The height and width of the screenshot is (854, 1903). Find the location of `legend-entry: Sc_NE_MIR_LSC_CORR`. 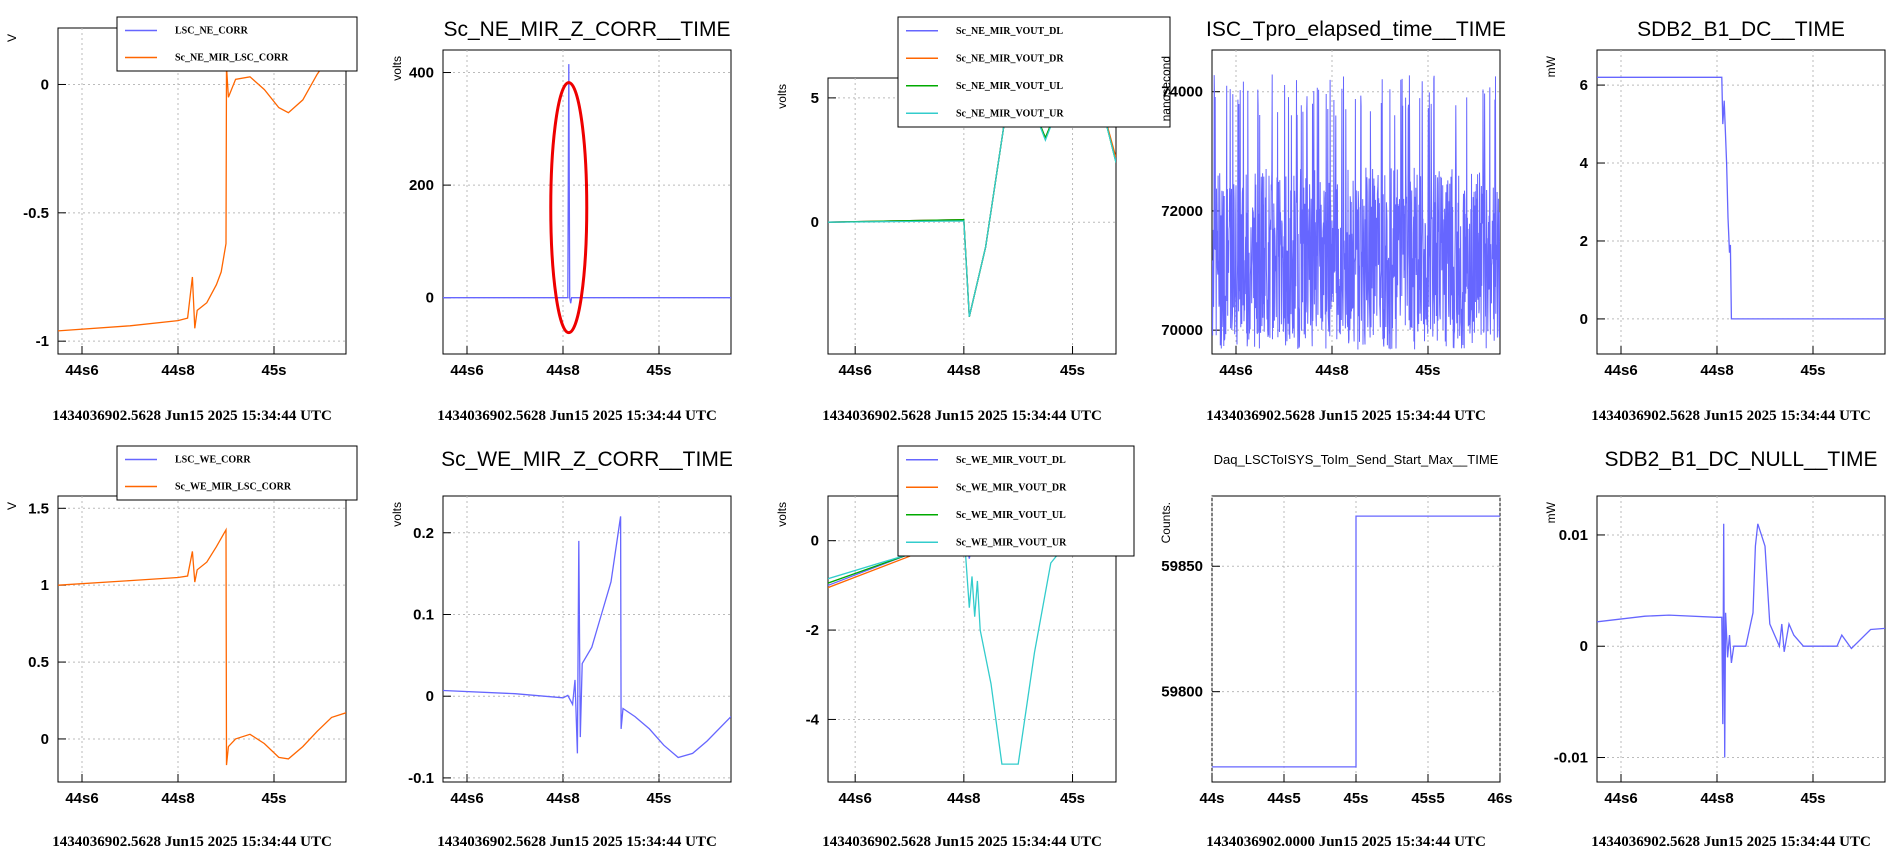

legend-entry: Sc_NE_MIR_LSC_CORR is located at coordinates (232, 58).